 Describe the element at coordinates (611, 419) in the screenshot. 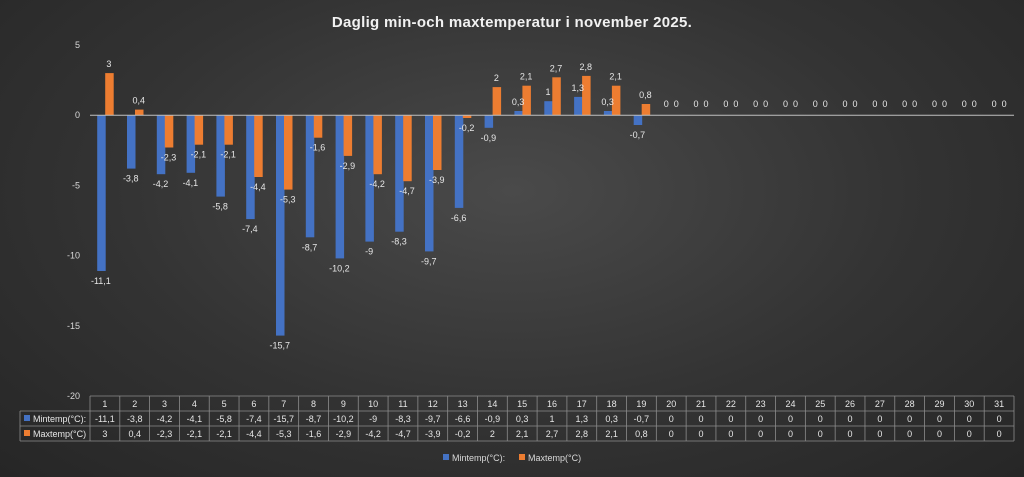

I see `min-table-cell: 0,3` at that location.